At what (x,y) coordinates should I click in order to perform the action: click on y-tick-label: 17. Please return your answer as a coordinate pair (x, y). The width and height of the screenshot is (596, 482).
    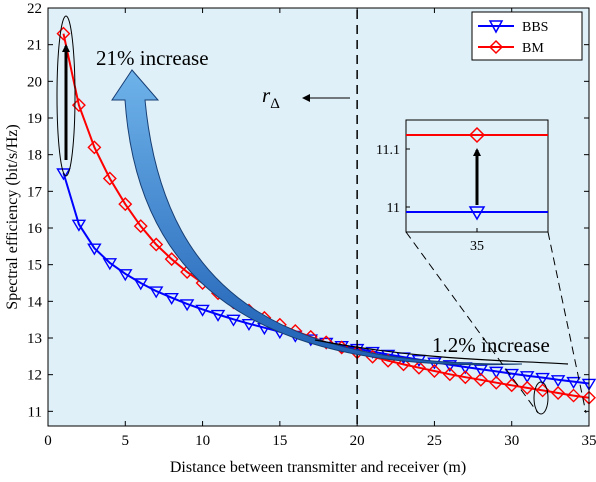
    Looking at the image, I should click on (35, 192).